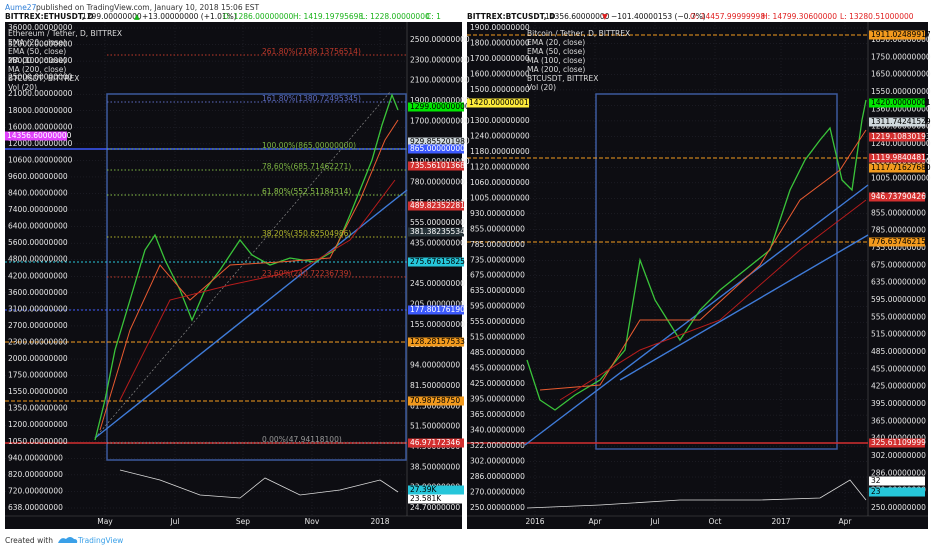 This screenshot has height=550, width=932. What do you see at coordinates (38, 341) in the screenshot?
I see `left-axis-label: 2300.00000000` at bounding box center [38, 341].